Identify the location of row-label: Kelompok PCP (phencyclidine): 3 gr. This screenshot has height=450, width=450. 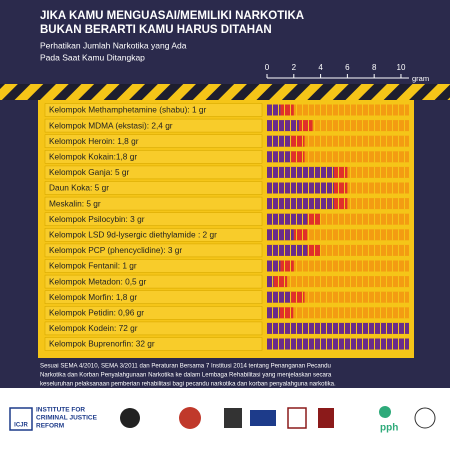
(115, 250).